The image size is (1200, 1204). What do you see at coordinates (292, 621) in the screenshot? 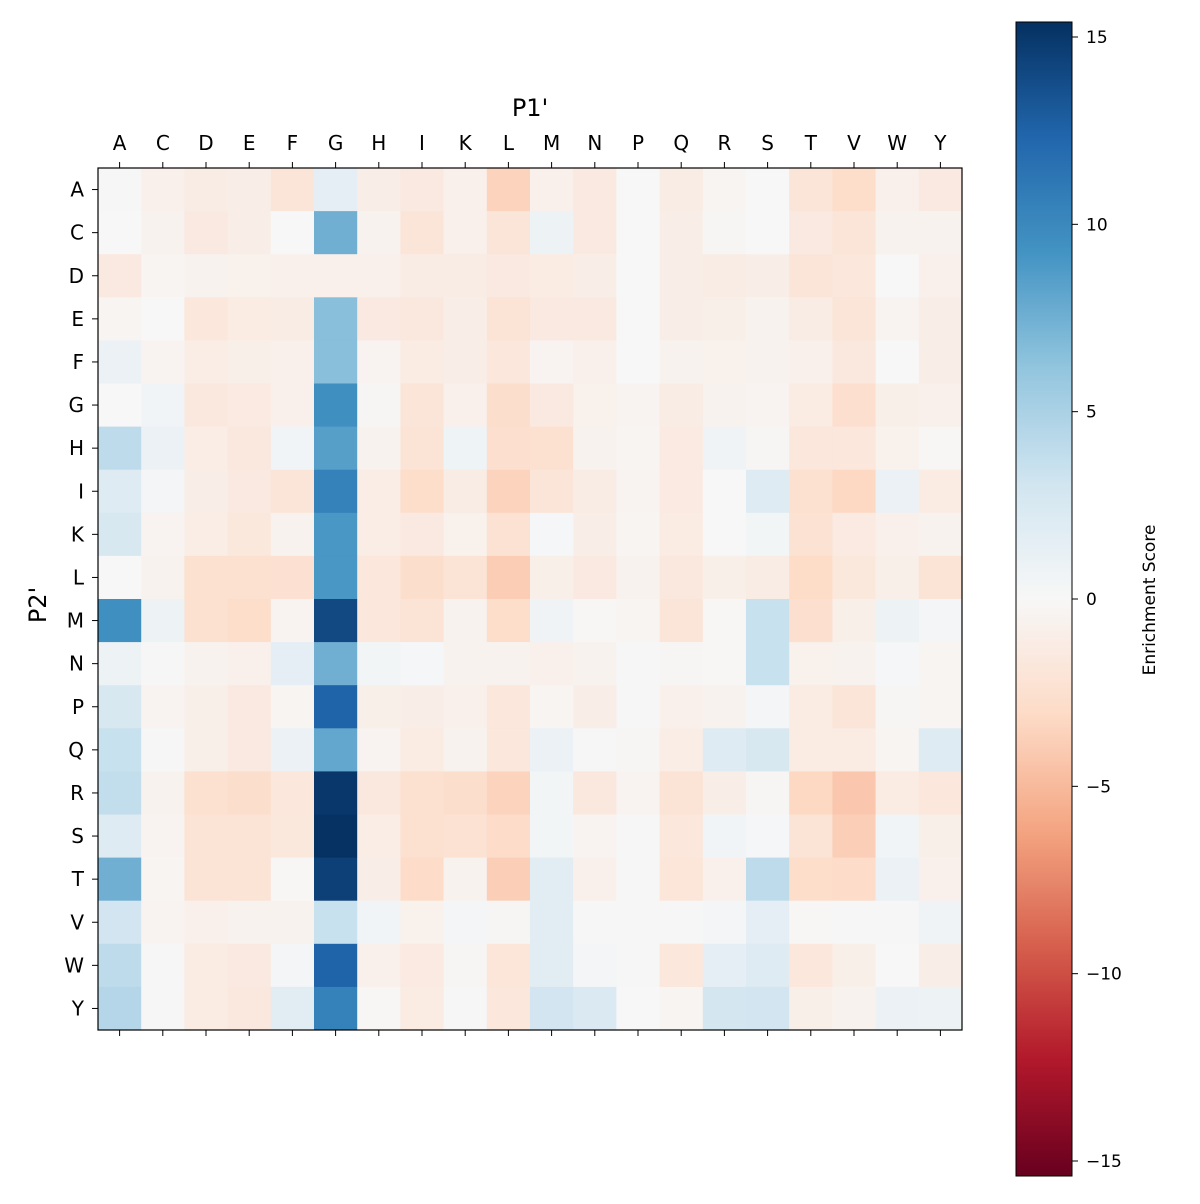
I see `heatmap-cell-M-F` at bounding box center [292, 621].